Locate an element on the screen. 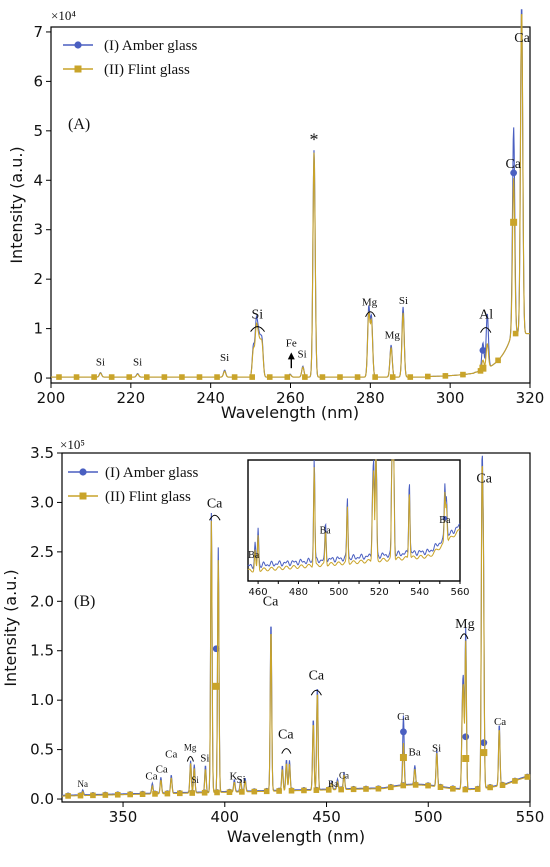 This screenshot has height=867, width=550. arrow-head is located at coordinates (291, 356).